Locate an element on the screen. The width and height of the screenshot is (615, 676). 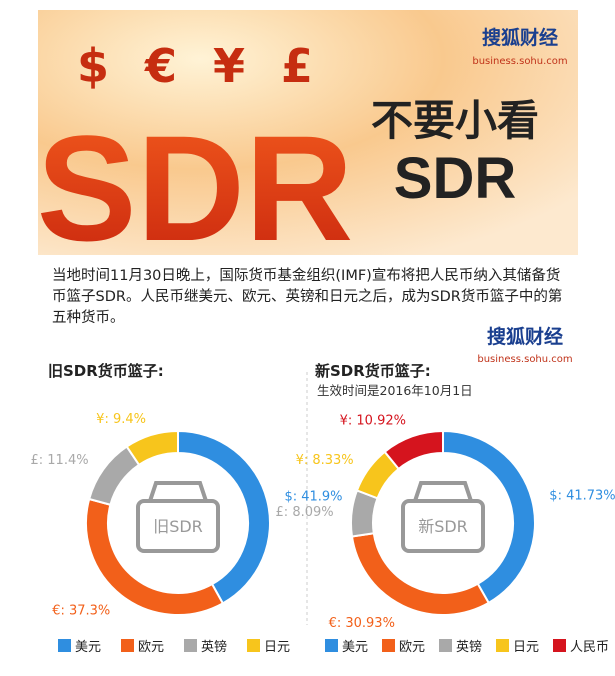
value-label: £: 11.4% is located at coordinates (60, 460).